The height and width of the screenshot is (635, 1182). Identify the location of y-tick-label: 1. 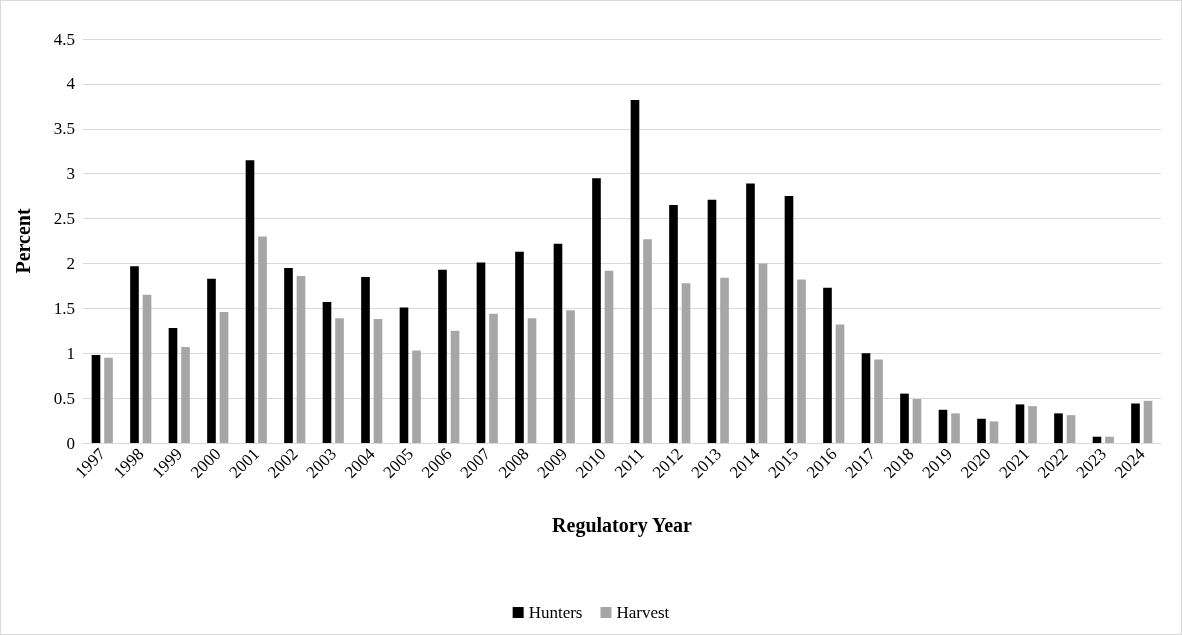
(70, 353).